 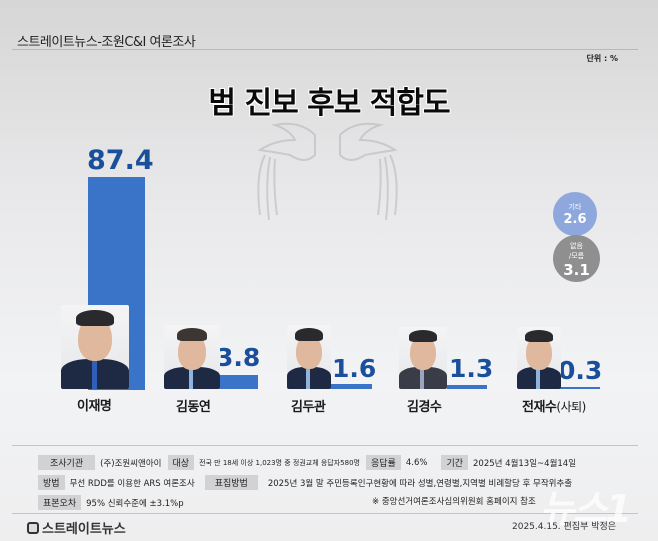 I want to click on phoenix-emblem-icon, so click(x=327, y=171).